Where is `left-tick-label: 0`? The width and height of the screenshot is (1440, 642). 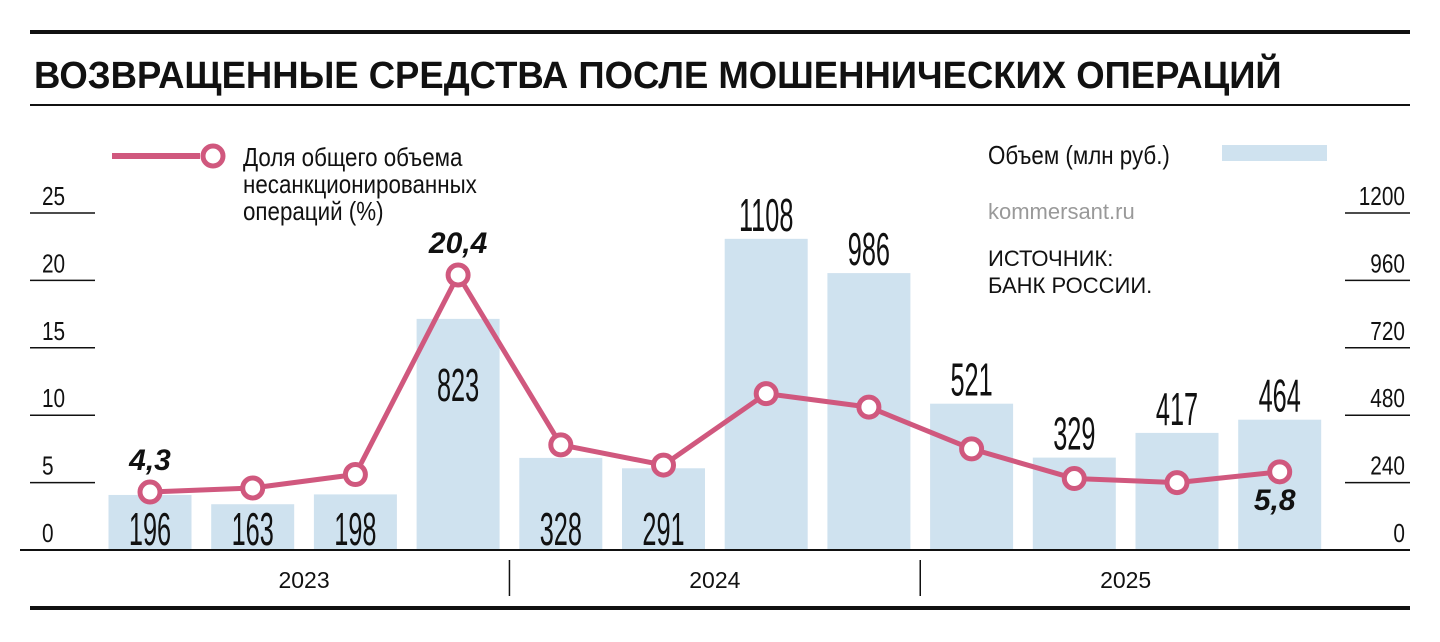 left-tick-label: 0 is located at coordinates (48, 533).